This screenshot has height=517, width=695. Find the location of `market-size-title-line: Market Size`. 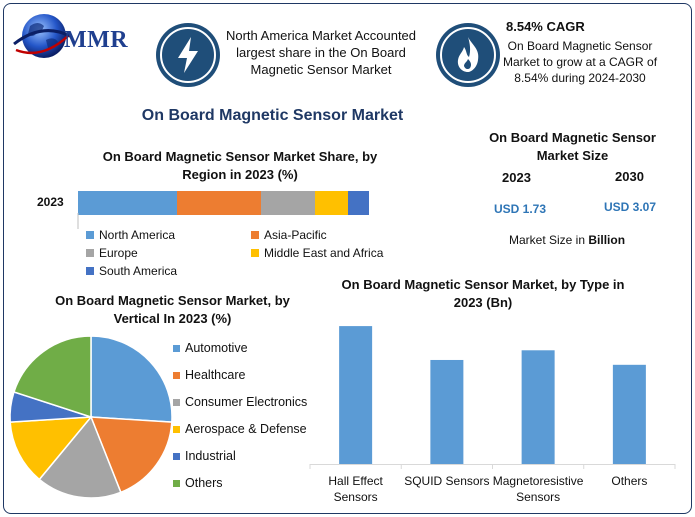

market-size-title-line: Market Size is located at coordinates (572, 155).